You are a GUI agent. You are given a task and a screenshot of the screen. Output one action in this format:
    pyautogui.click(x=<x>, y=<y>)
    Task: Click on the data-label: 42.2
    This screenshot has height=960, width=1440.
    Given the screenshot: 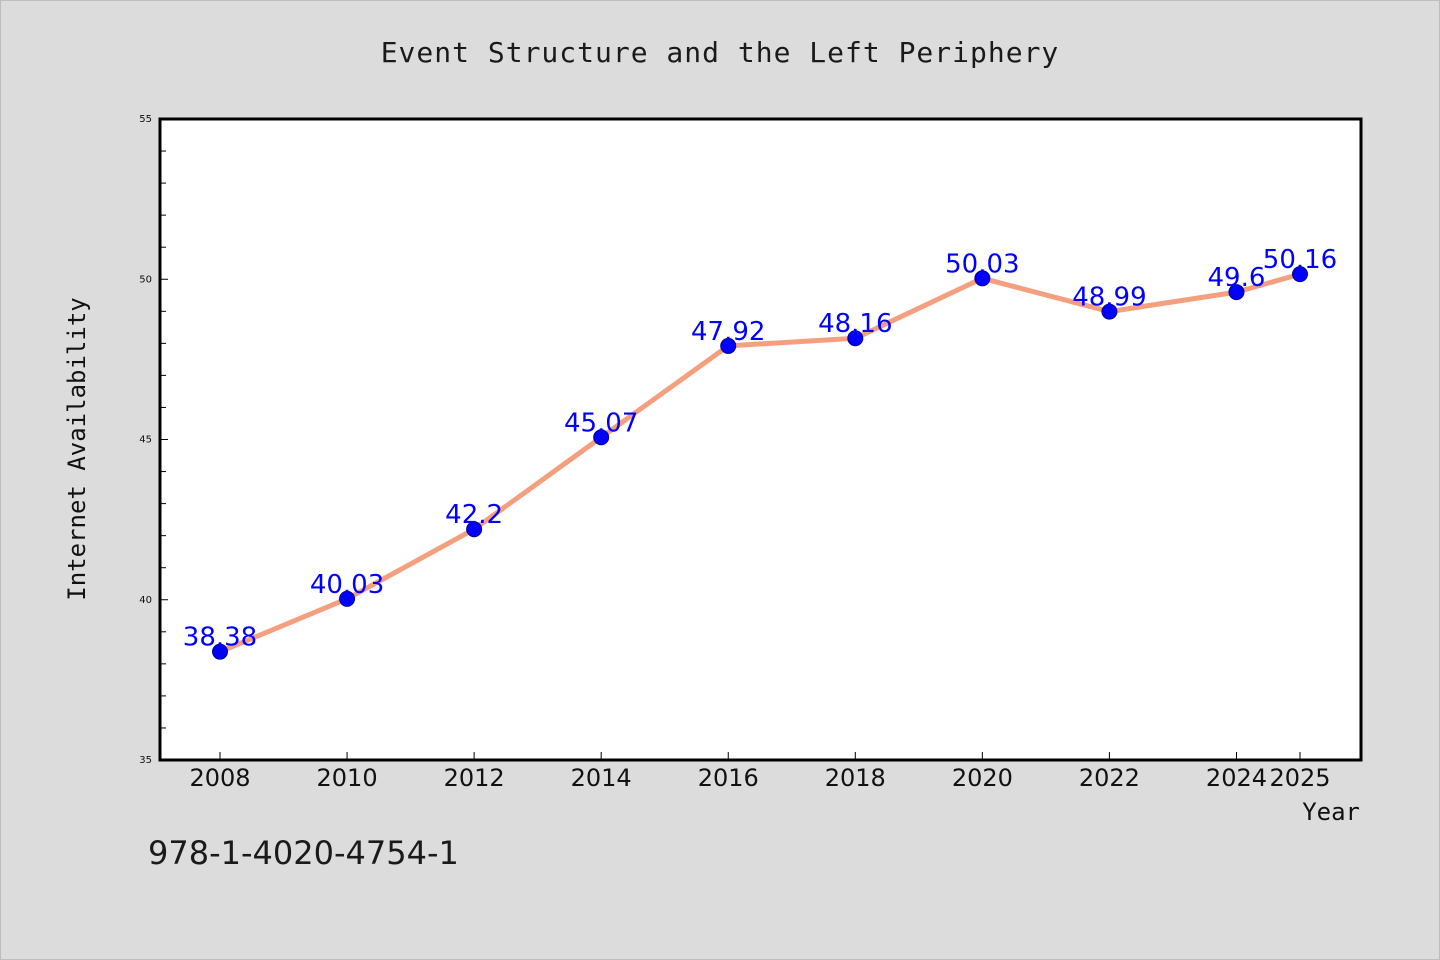 What is the action you would take?
    pyautogui.click(x=474, y=515)
    